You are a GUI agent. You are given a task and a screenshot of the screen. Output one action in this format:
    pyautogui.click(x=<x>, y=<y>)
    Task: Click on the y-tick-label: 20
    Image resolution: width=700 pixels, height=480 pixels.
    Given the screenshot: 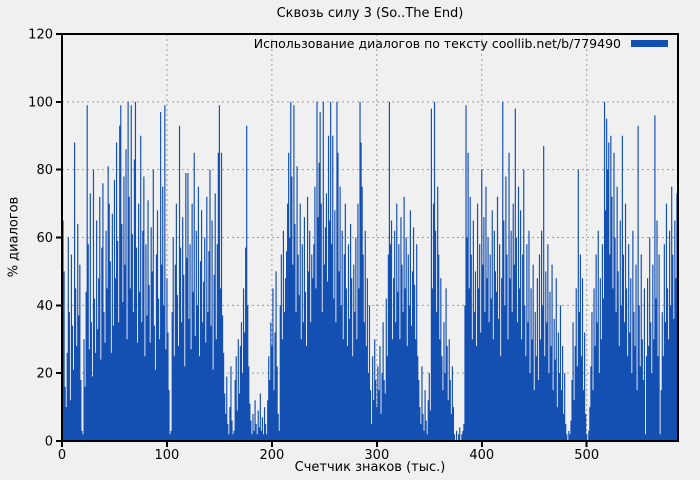 What is the action you would take?
    pyautogui.click(x=44, y=374)
    